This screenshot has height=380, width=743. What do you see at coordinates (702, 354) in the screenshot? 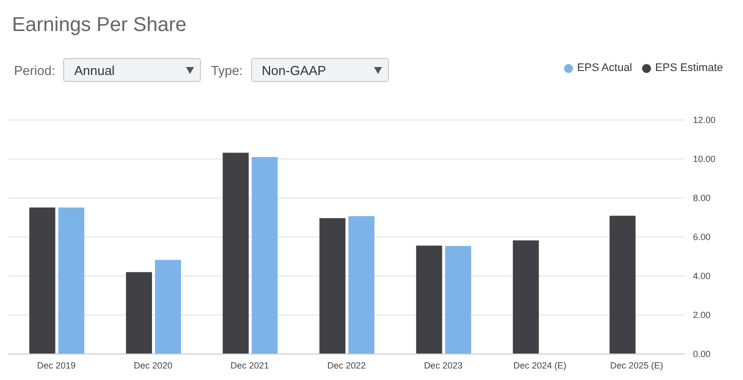
I see `y-tick-label: 0.00` at bounding box center [702, 354].